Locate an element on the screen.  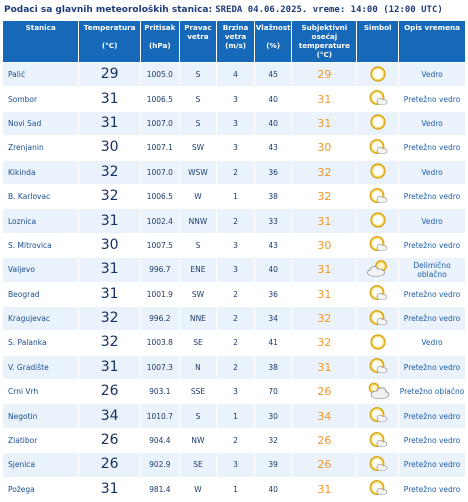
pressure-value: 1002.4 is located at coordinates (159, 221).